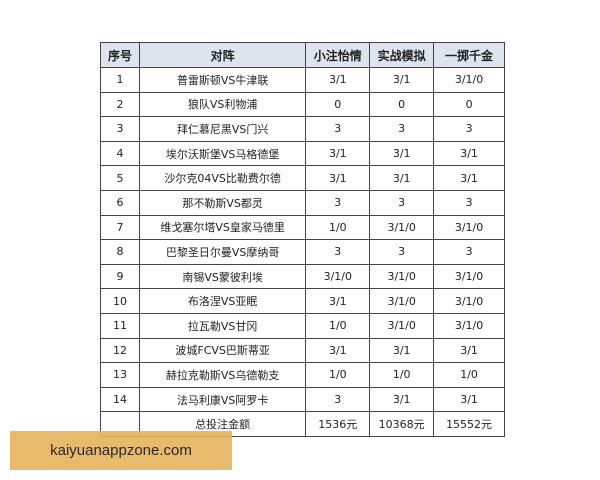 Image resolution: width=600 pixels, height=480 pixels. I want to click on table-row: 3 拜仁慕尼黑VS门兴 3 3 3, so click(302, 129).